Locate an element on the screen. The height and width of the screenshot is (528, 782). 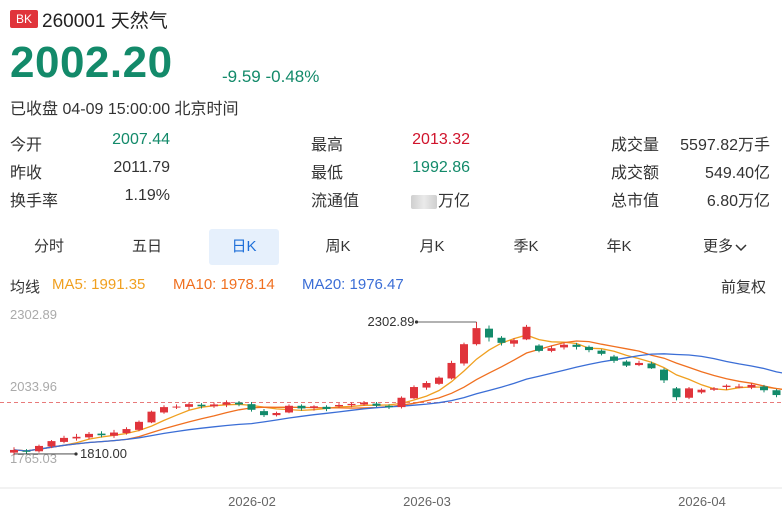
index-title: 260001 天然气 is located at coordinates (105, 19).